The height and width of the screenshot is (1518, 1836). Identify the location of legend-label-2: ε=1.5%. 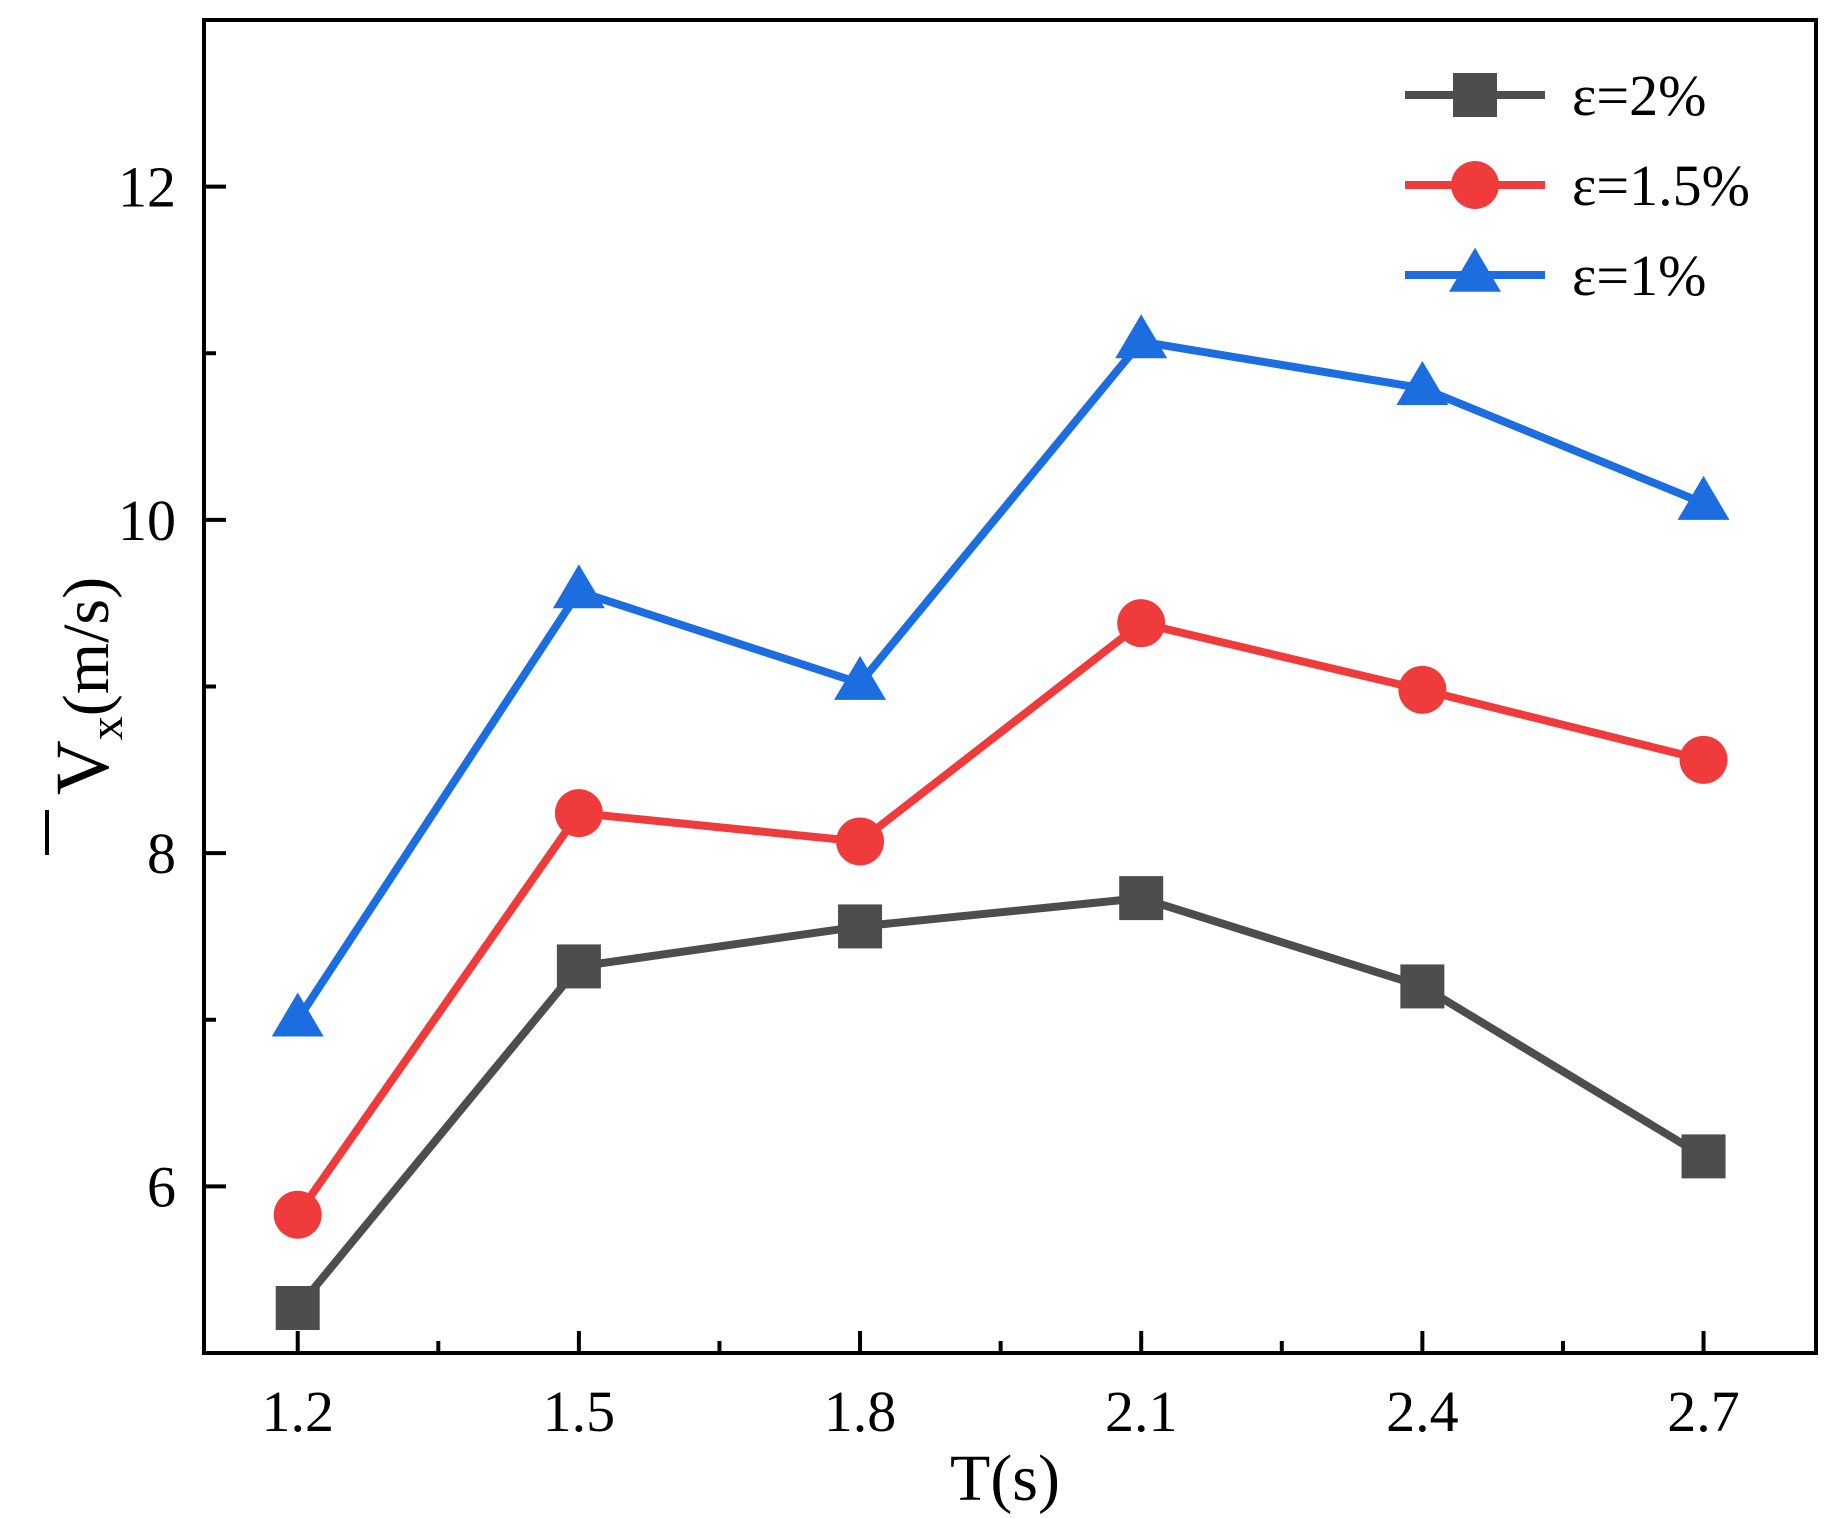
(1661, 185).